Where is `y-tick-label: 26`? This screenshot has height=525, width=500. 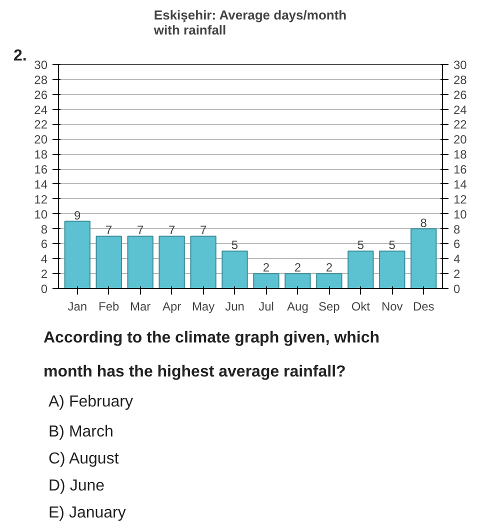
y-tick-label: 26 is located at coordinates (41, 95).